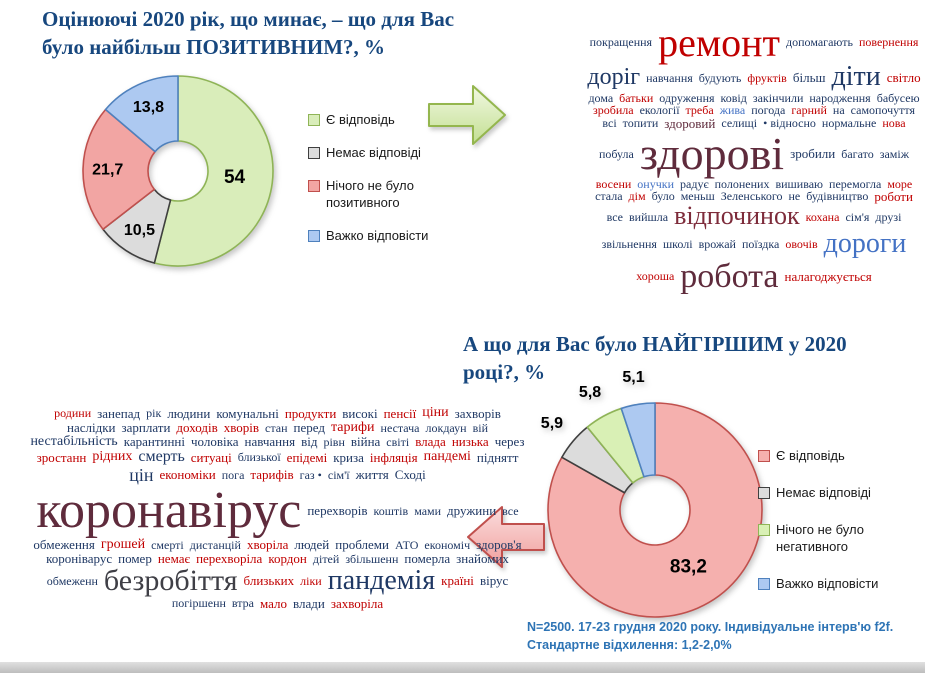 This screenshot has width=925, height=673. Describe the element at coordinates (840, 98) in the screenshot. I see `cloud-word: народження` at that location.